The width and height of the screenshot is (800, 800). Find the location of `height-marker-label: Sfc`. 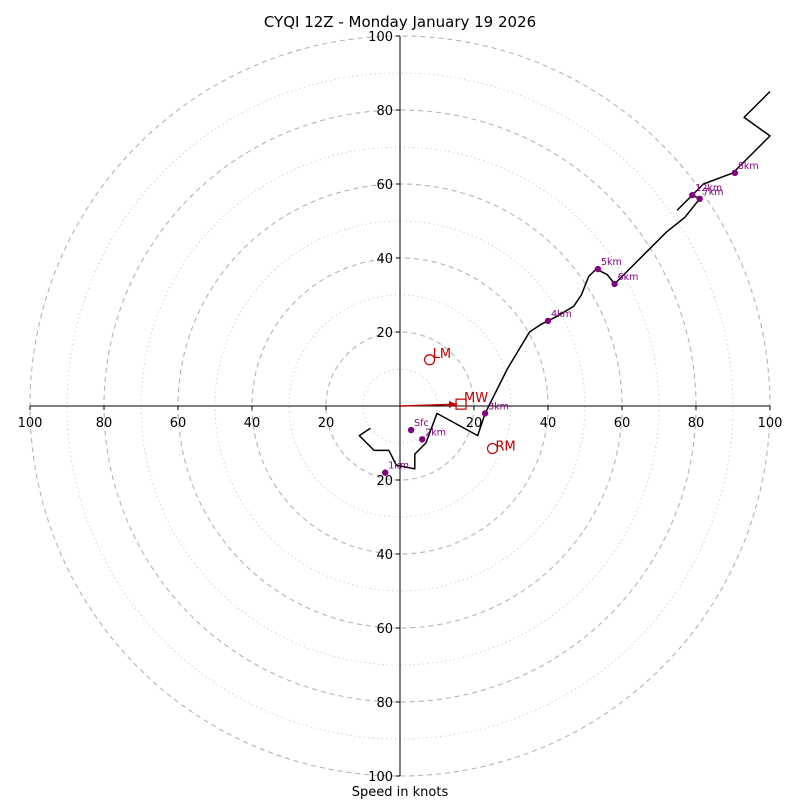

height-marker-label: Sfc is located at coordinates (421, 423).